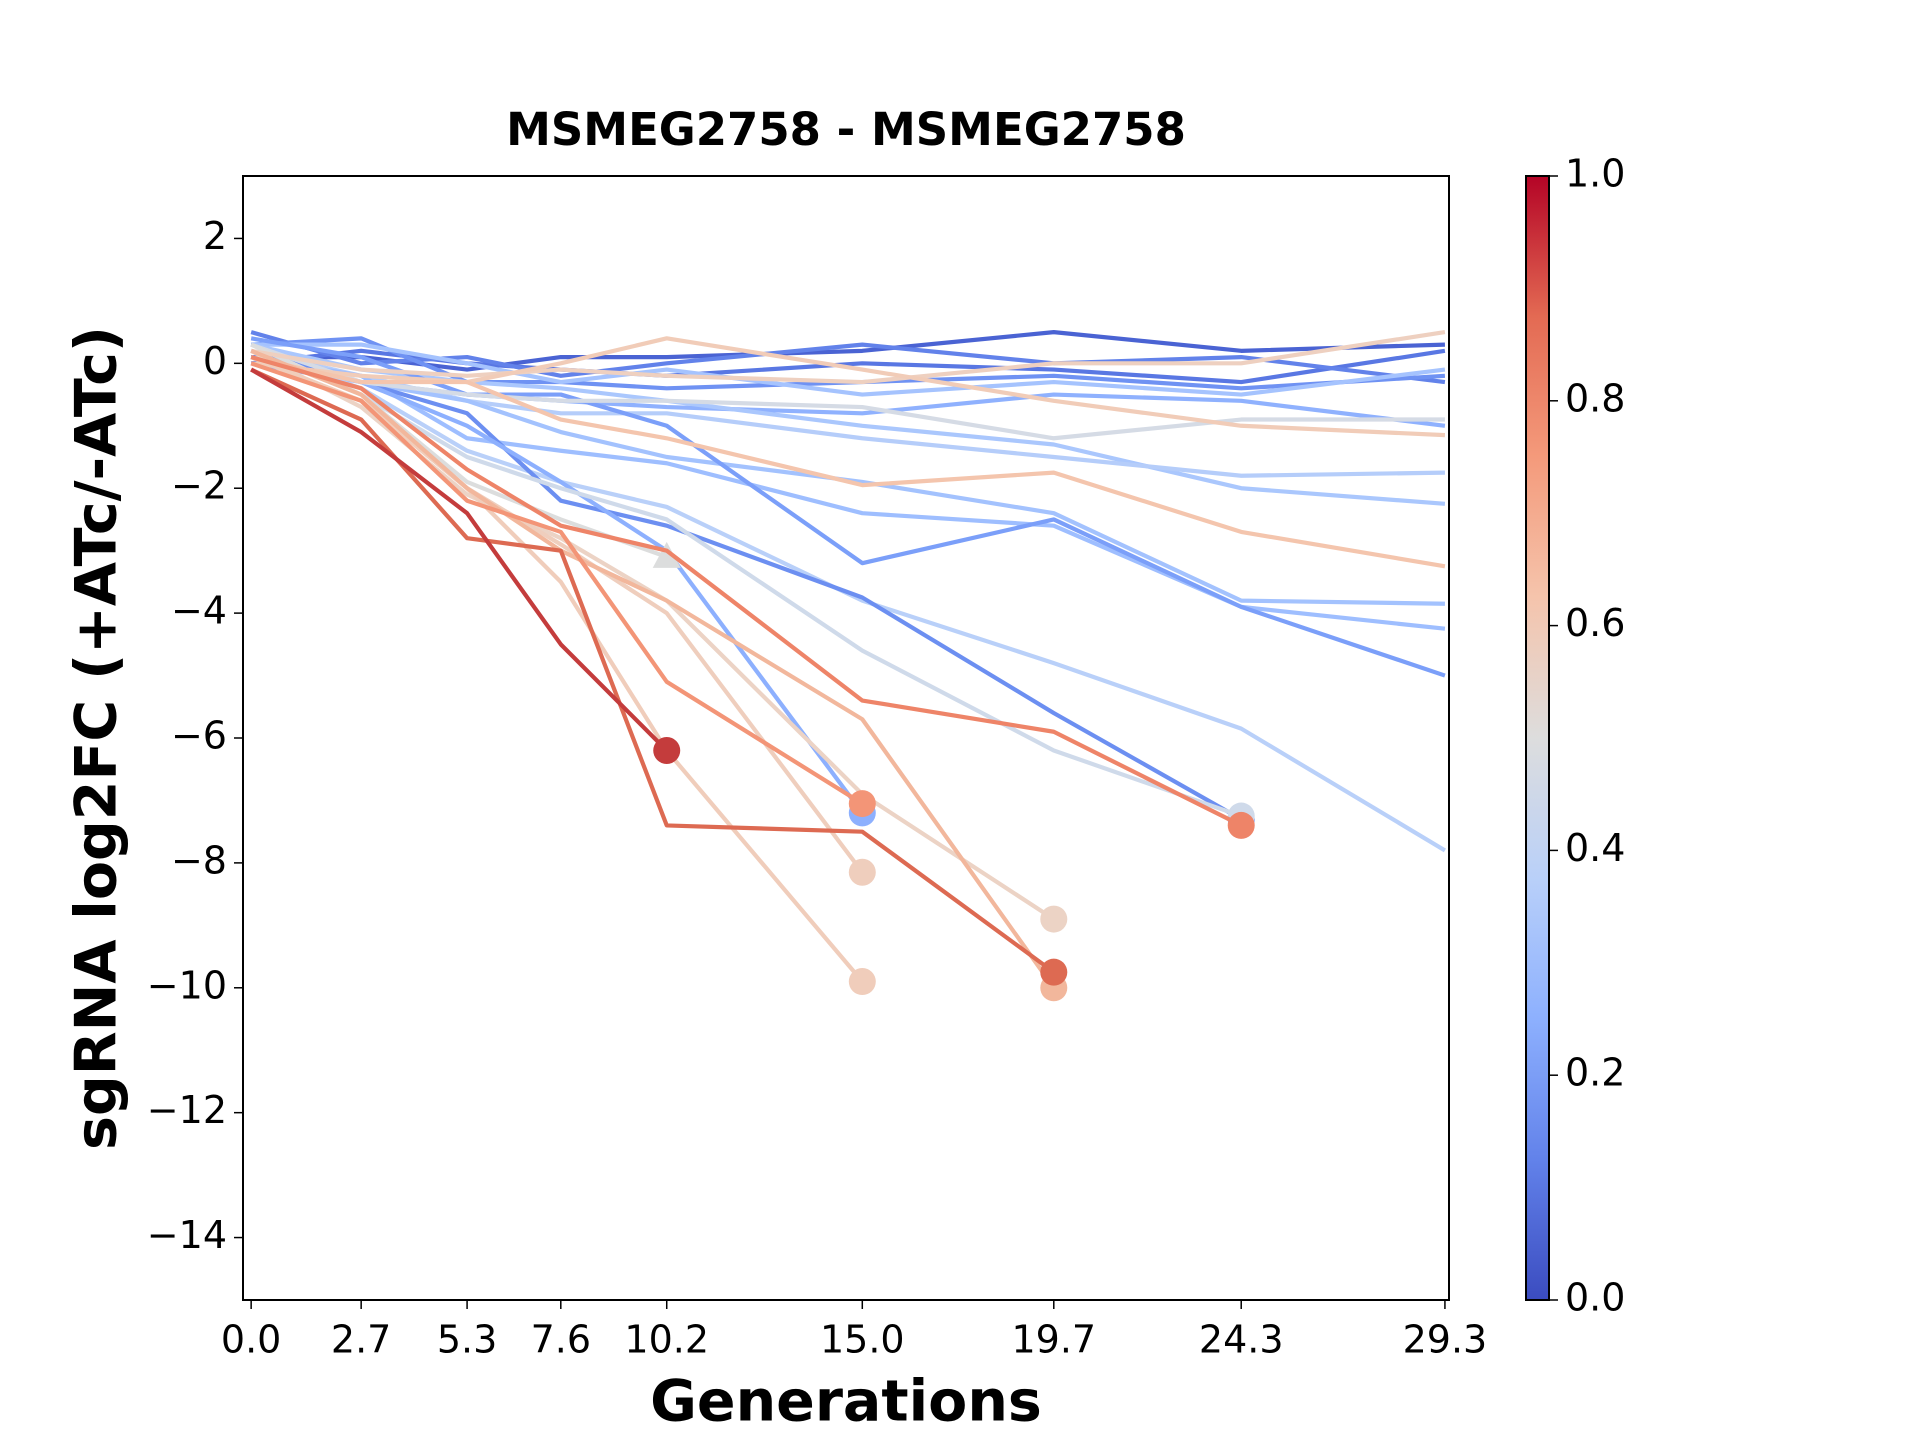  Describe the element at coordinates (199, 486) in the screenshot. I see `y-tick-label: −2` at that location.